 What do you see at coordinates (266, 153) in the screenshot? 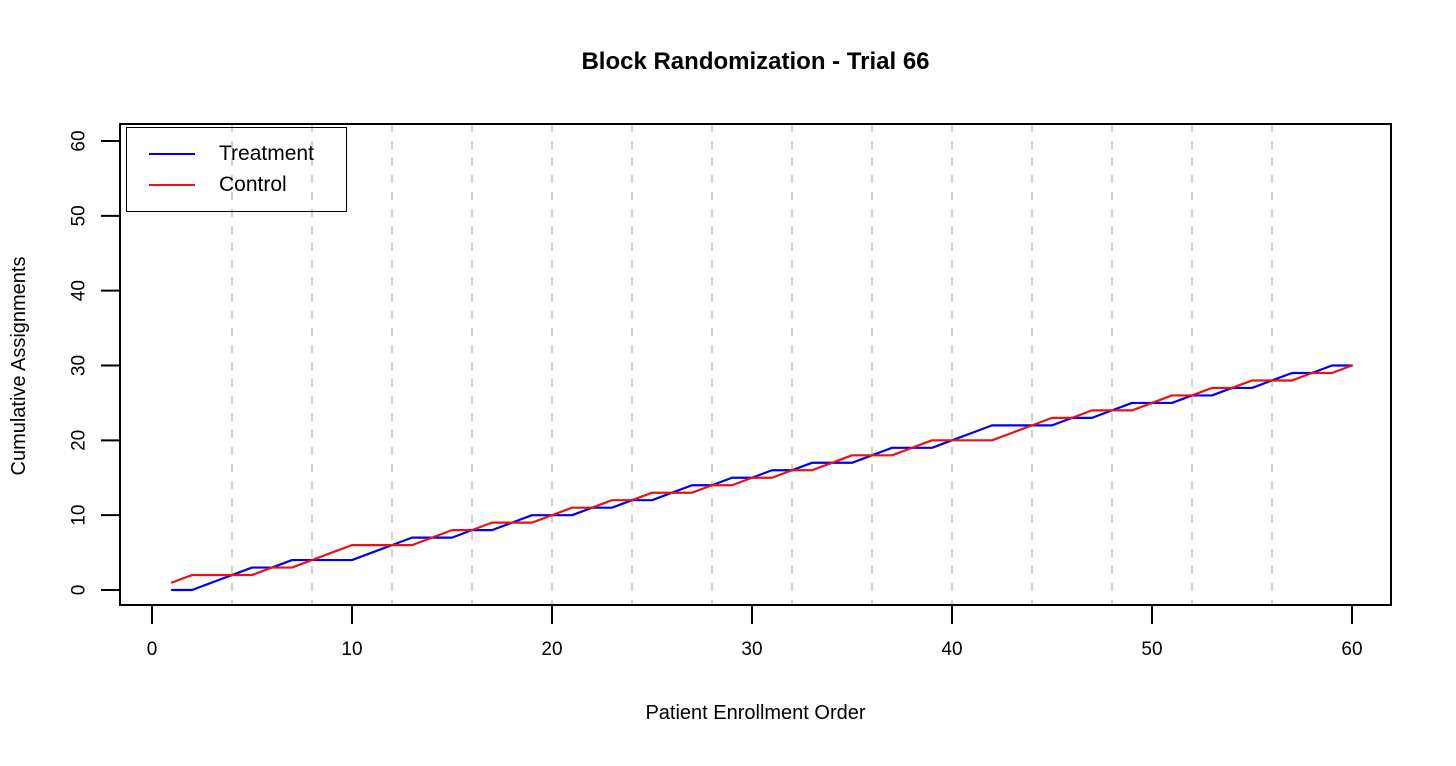
I see `legend-label-treatment: Treatment` at bounding box center [266, 153].